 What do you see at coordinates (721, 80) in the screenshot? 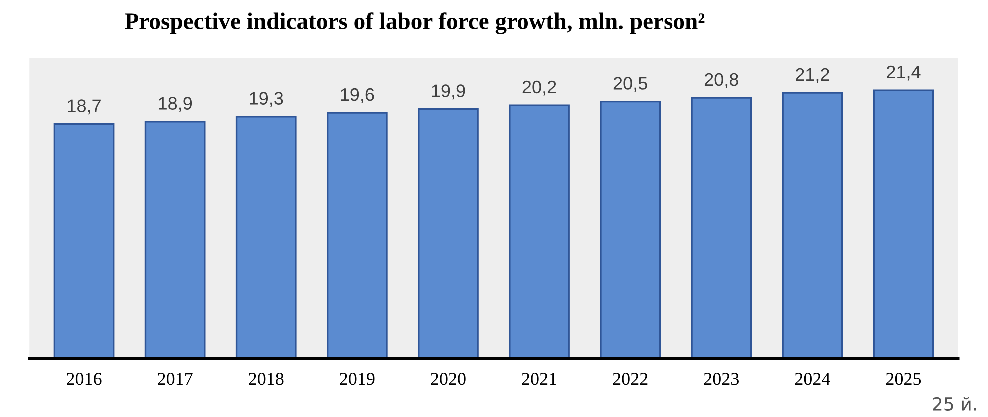
I see `data-label: 20,8` at bounding box center [721, 80].